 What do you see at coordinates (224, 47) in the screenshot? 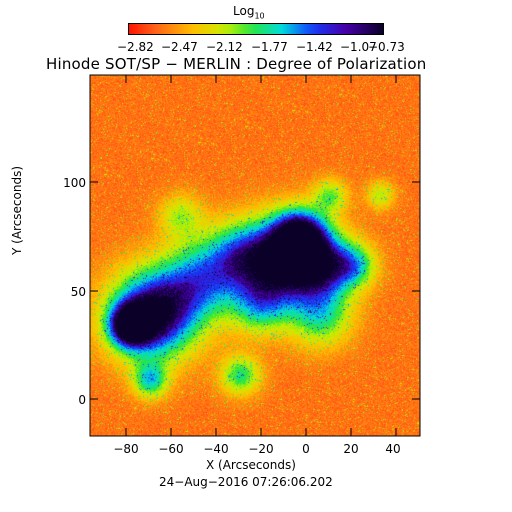
I see `colorbar-tick: −2.12` at bounding box center [224, 47].